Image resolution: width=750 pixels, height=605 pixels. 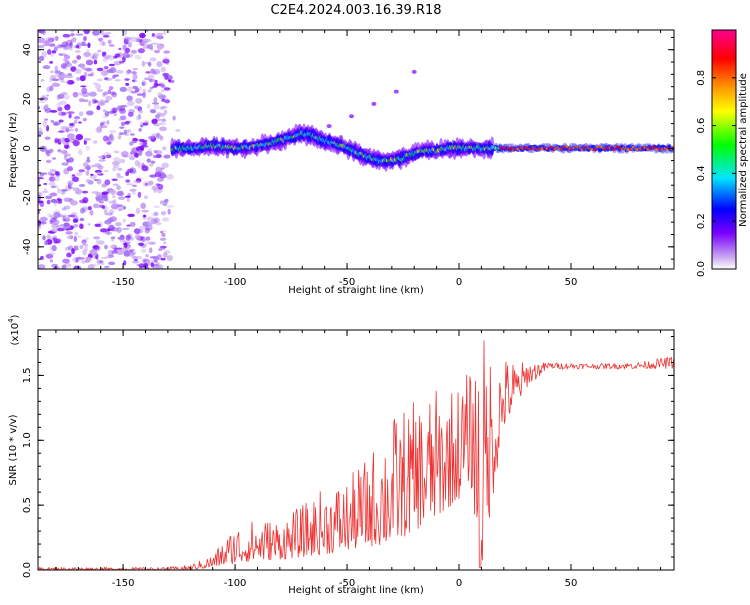 What do you see at coordinates (571, 583) in the screenshot?
I see `x-tick-label: 50` at bounding box center [571, 583].